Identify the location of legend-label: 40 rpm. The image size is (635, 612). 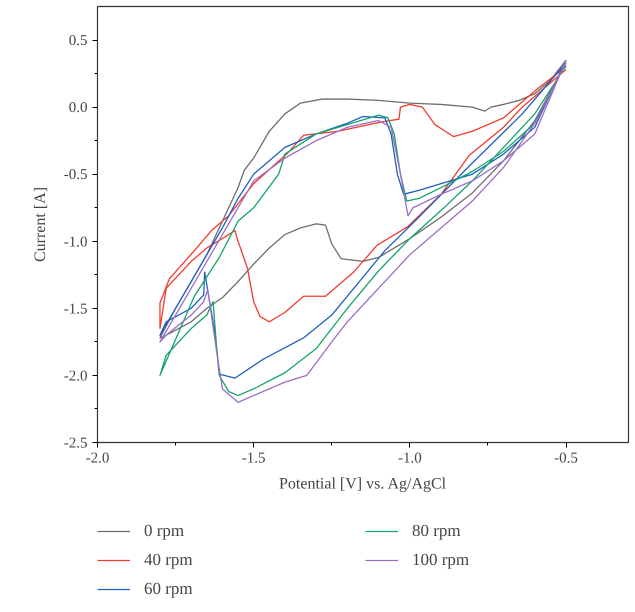
(169, 560).